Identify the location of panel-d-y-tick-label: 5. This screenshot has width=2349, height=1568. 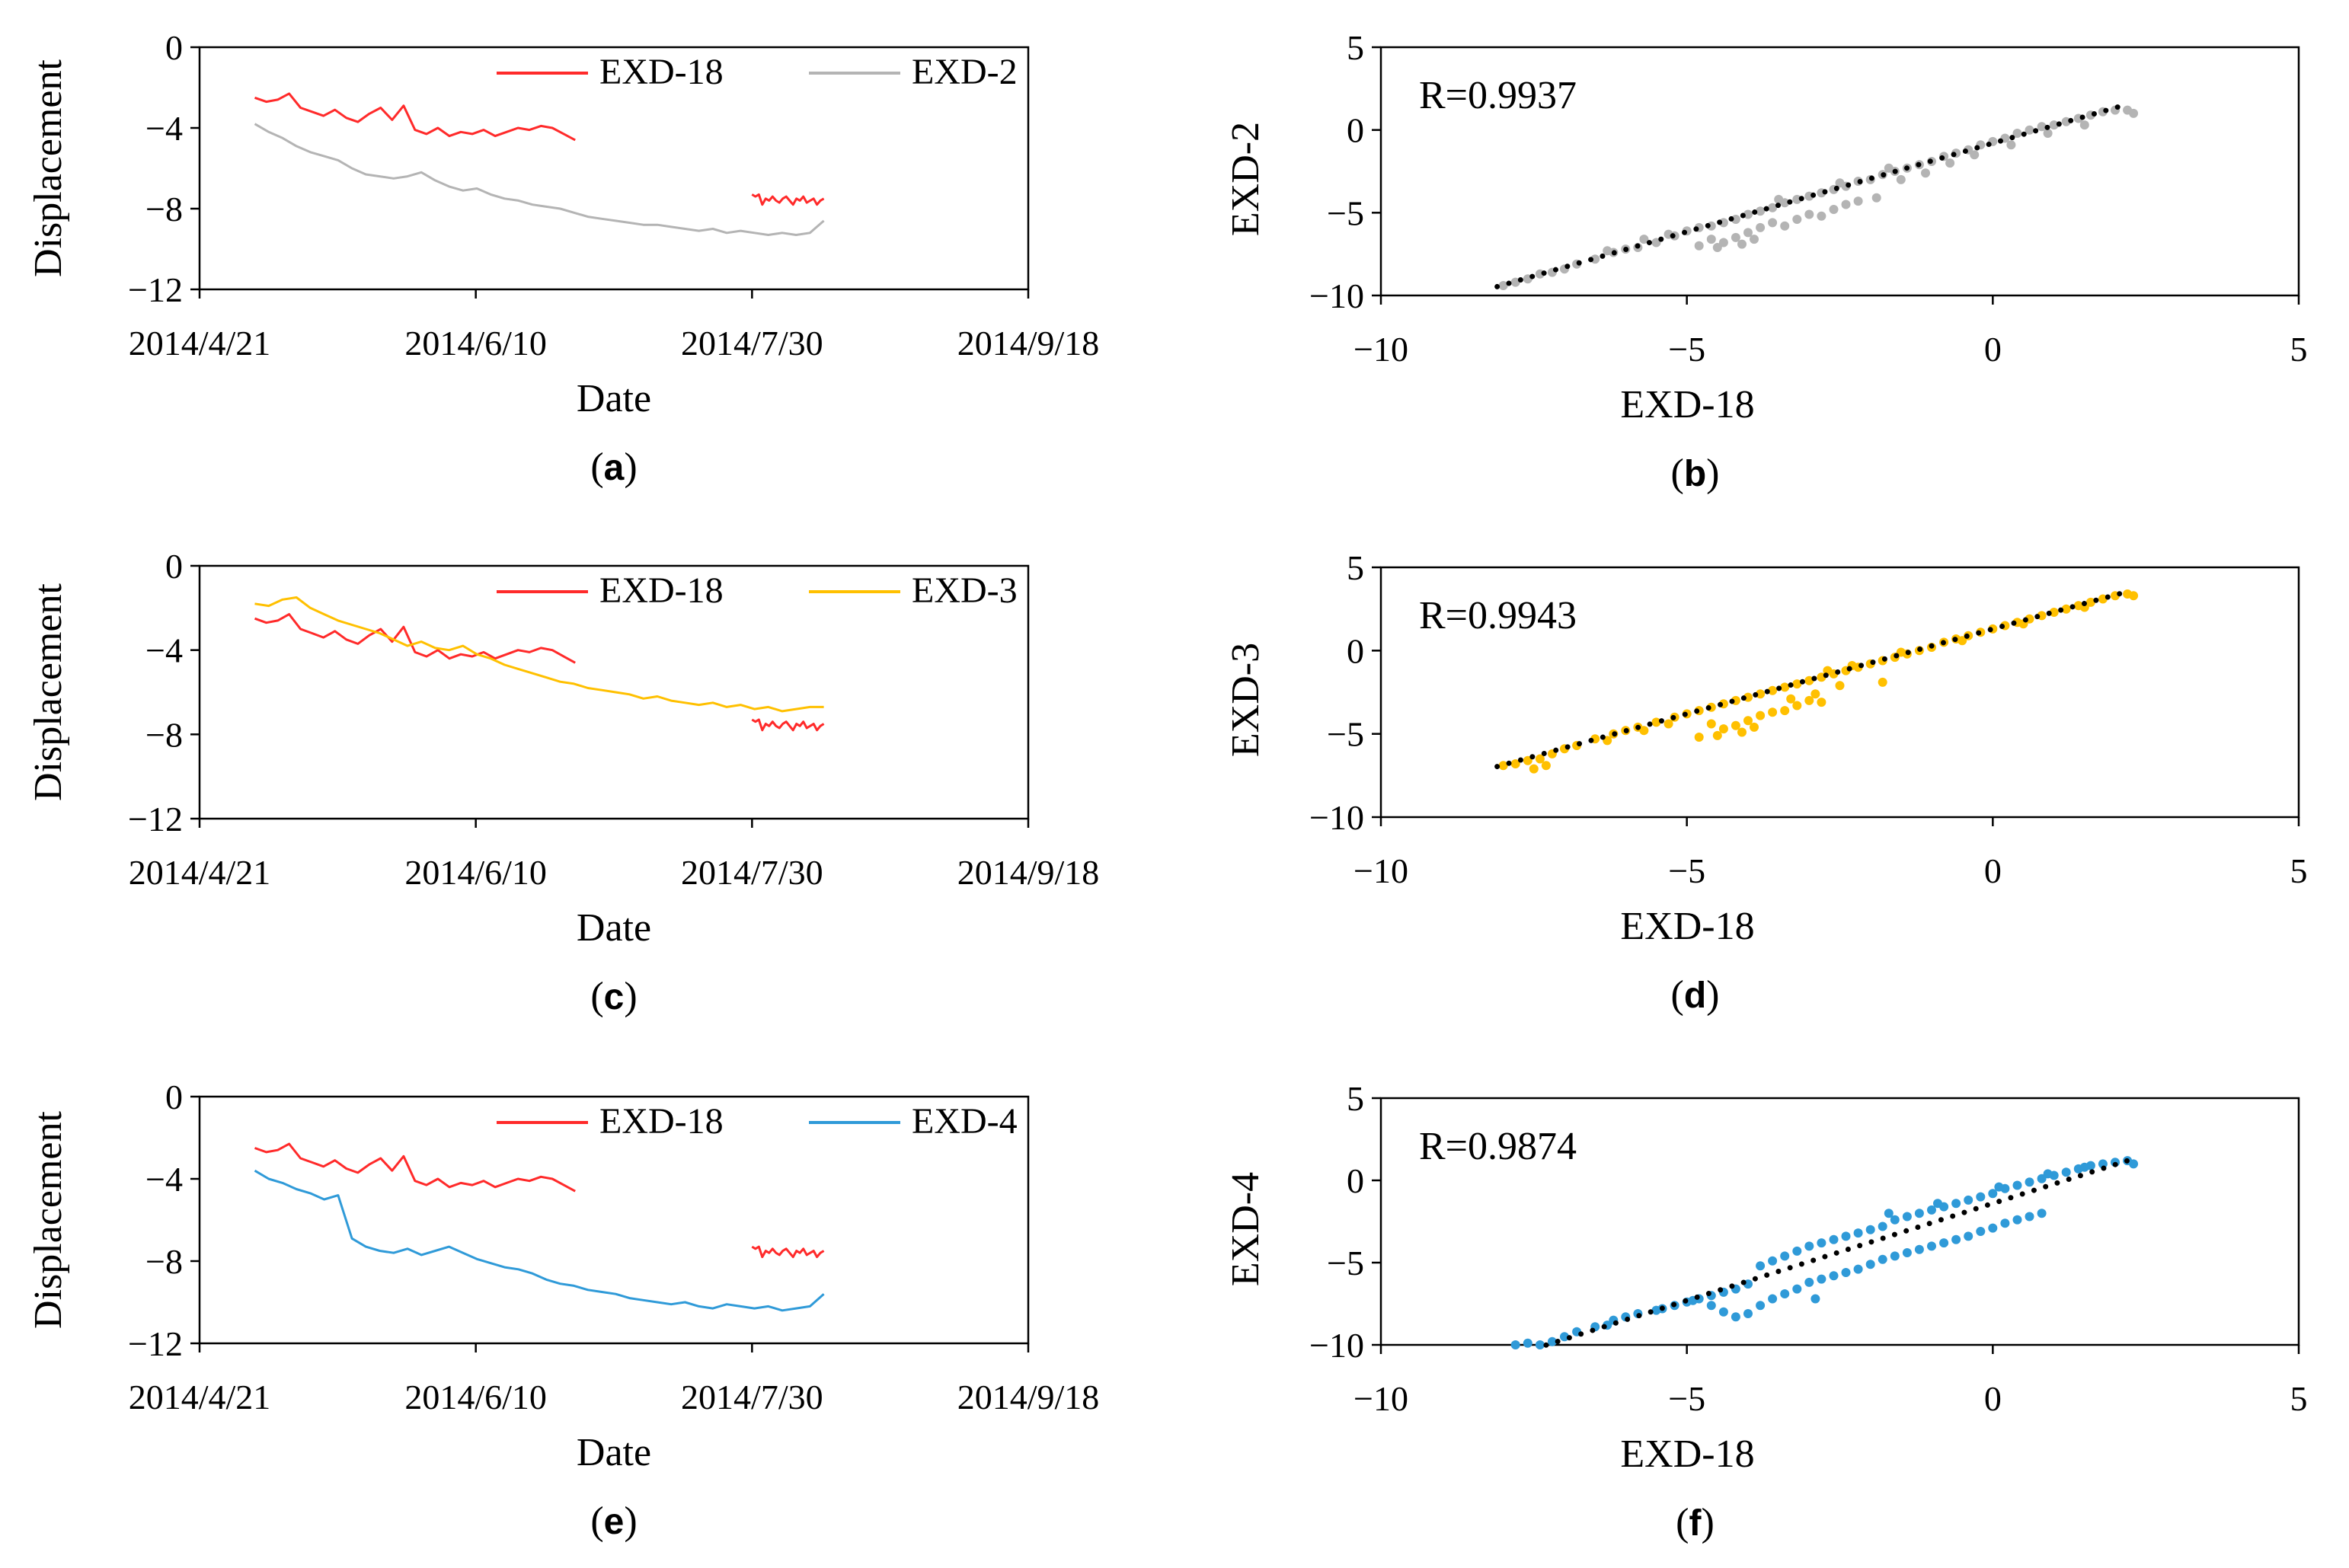
(1355, 568).